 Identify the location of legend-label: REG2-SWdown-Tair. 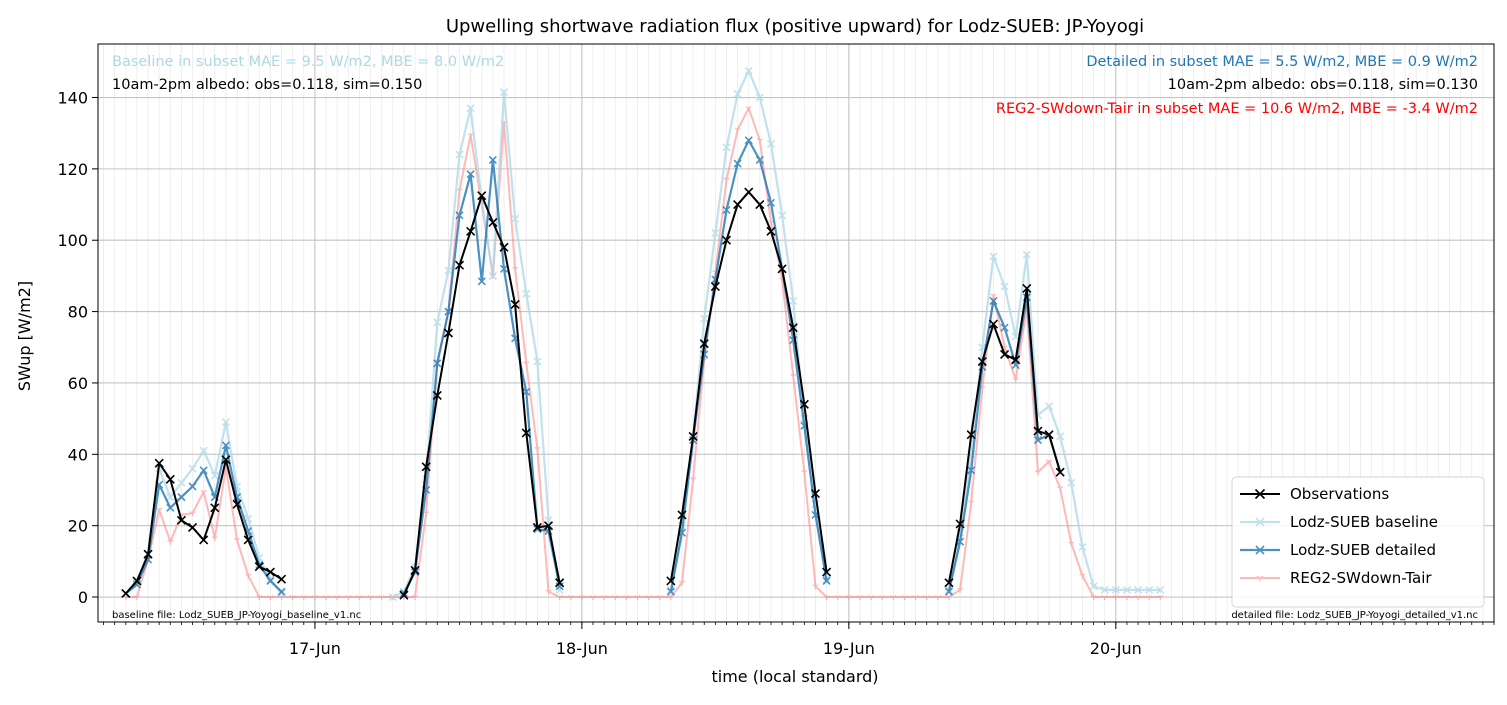
(1361, 578).